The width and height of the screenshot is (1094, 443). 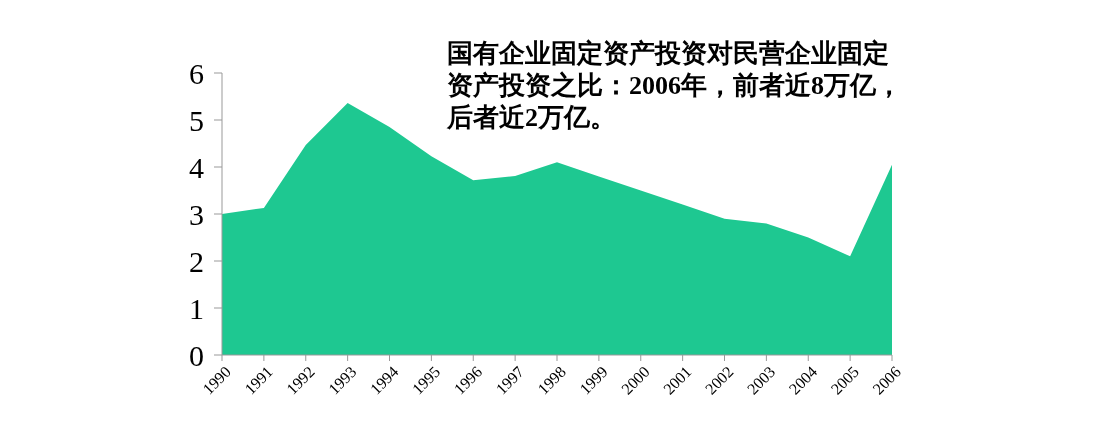 I want to click on x-tick-label: 1993, so click(x=342, y=380).